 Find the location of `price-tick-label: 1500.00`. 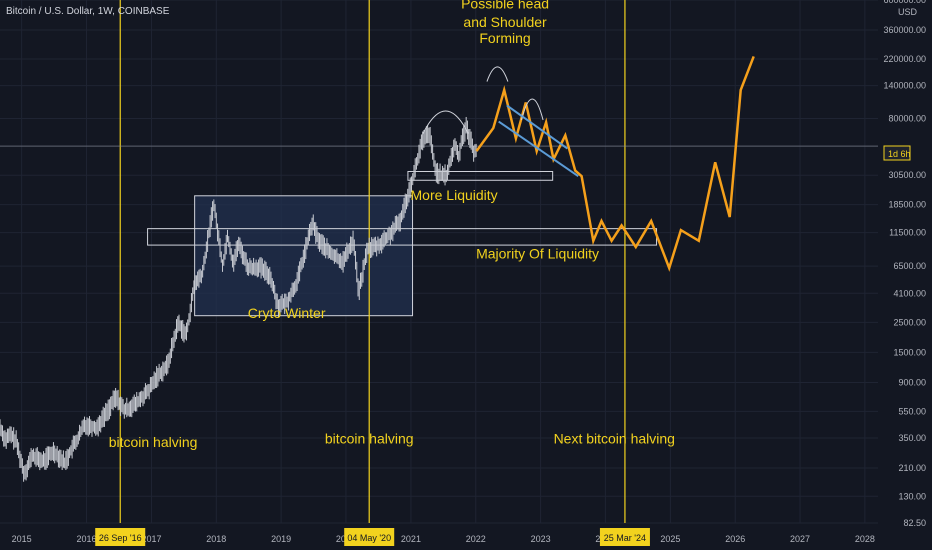

price-tick-label: 1500.00 is located at coordinates (909, 352).